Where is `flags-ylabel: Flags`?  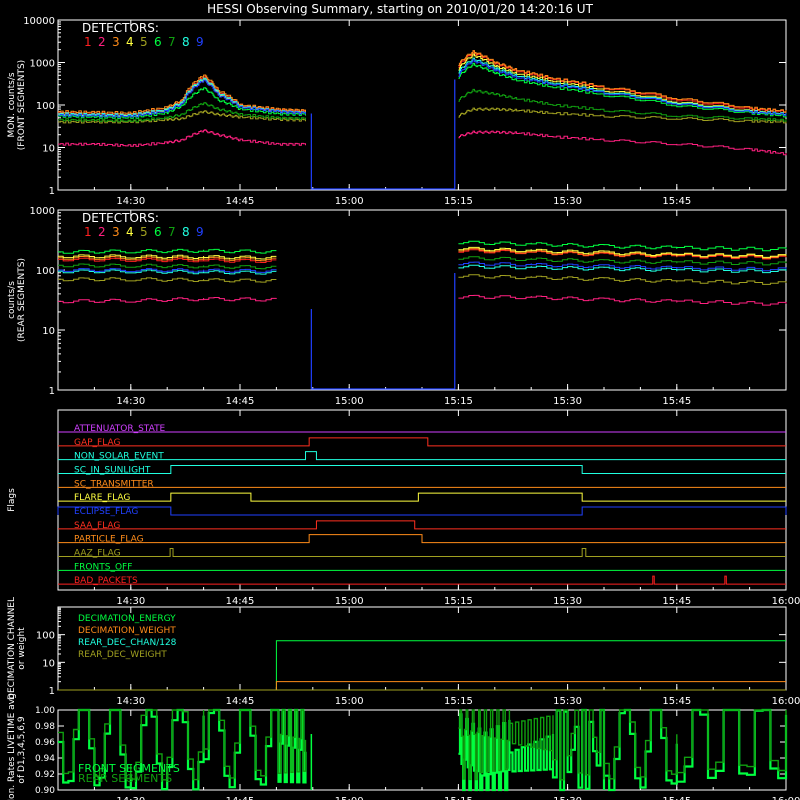
flags-ylabel: Flags is located at coordinates (12, 500).